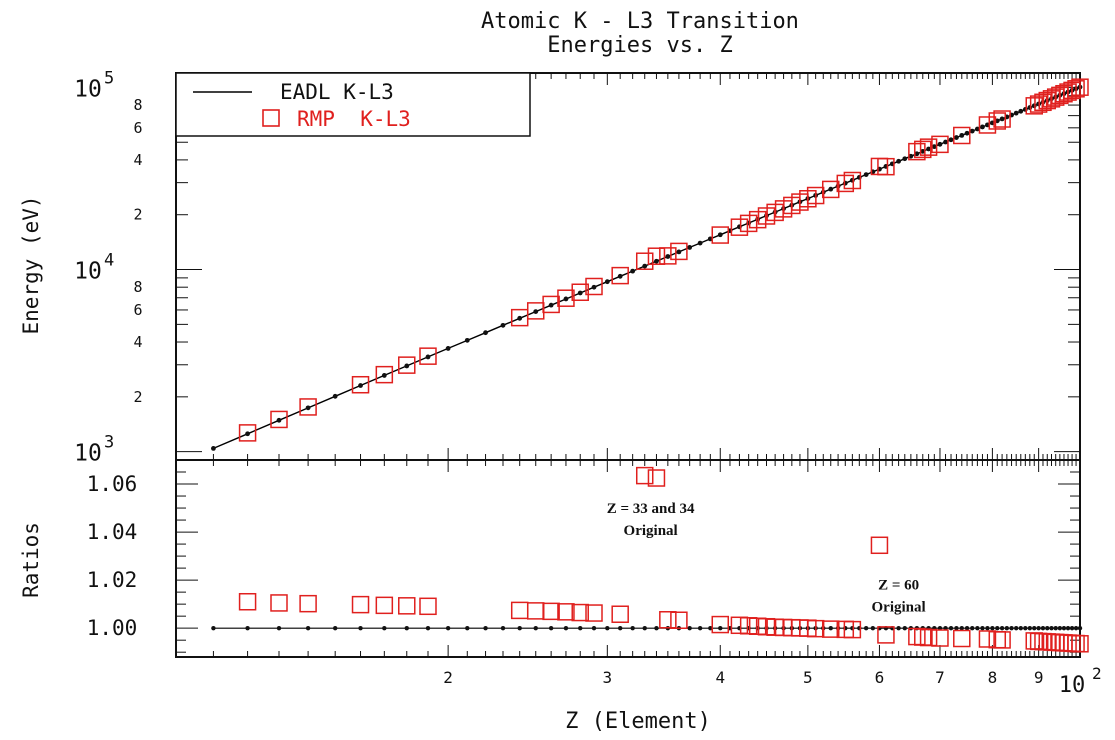  I want to click on y-axis-label-ratios: Ratios, so click(31, 560).